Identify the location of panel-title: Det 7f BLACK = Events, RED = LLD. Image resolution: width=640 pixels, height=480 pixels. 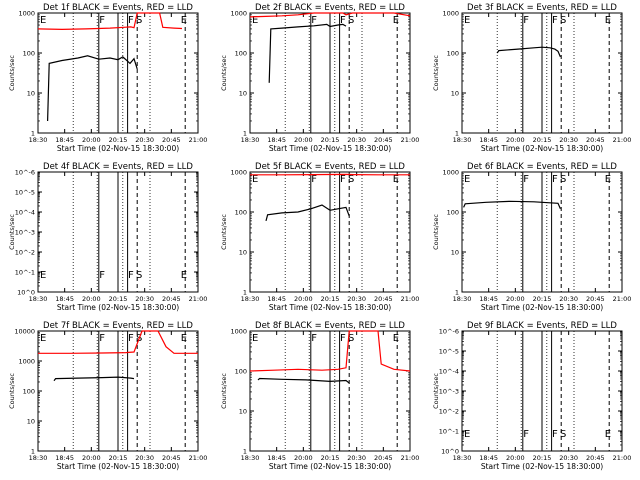
(118, 326).